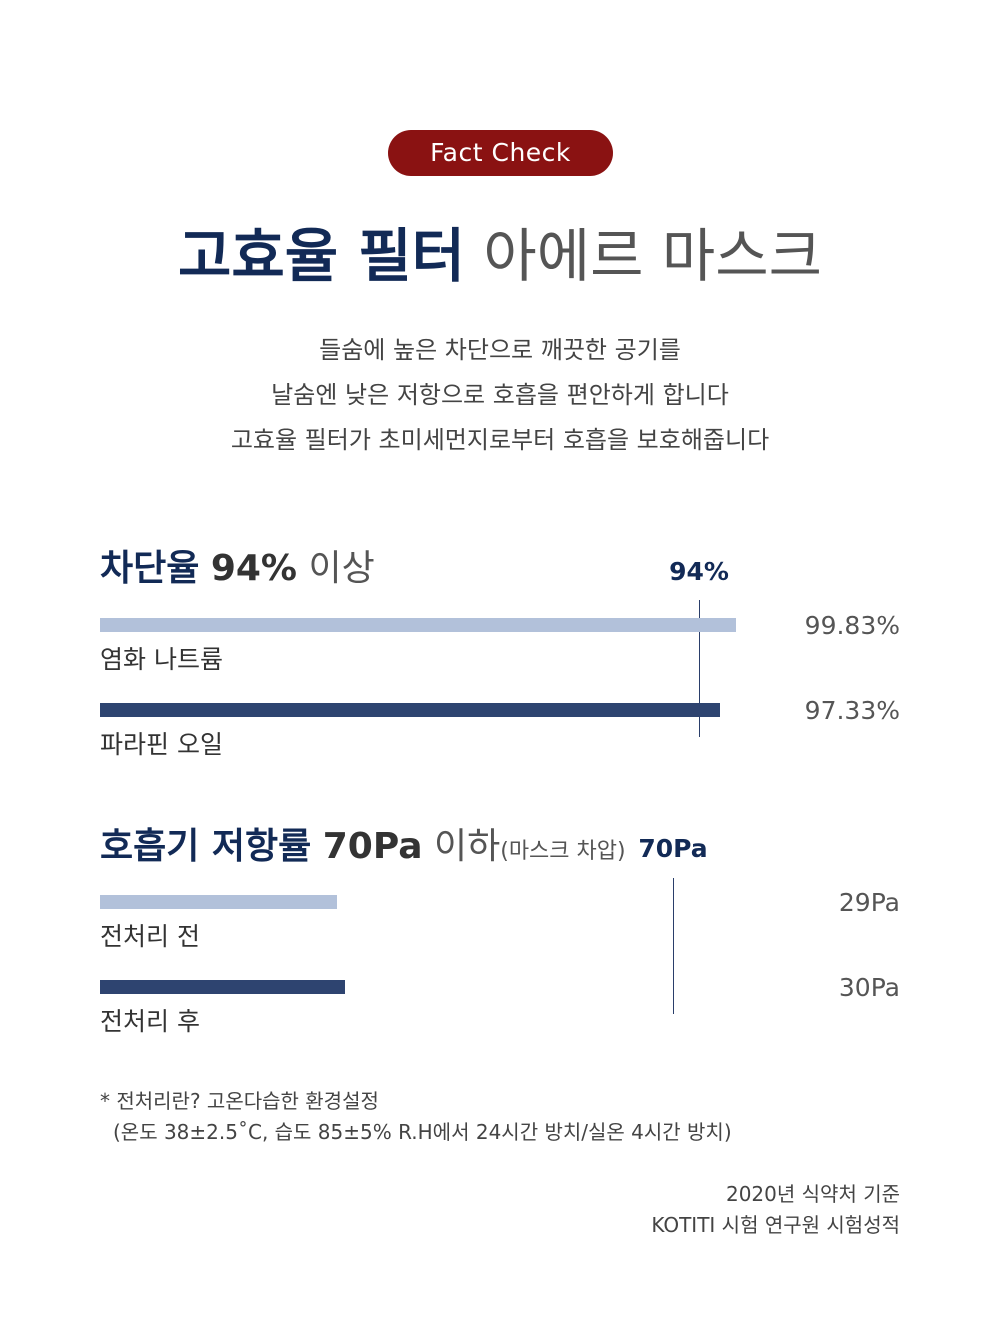 The image size is (1000, 1334). Describe the element at coordinates (410, 710) in the screenshot. I see `bar-paraffin-oil` at that location.